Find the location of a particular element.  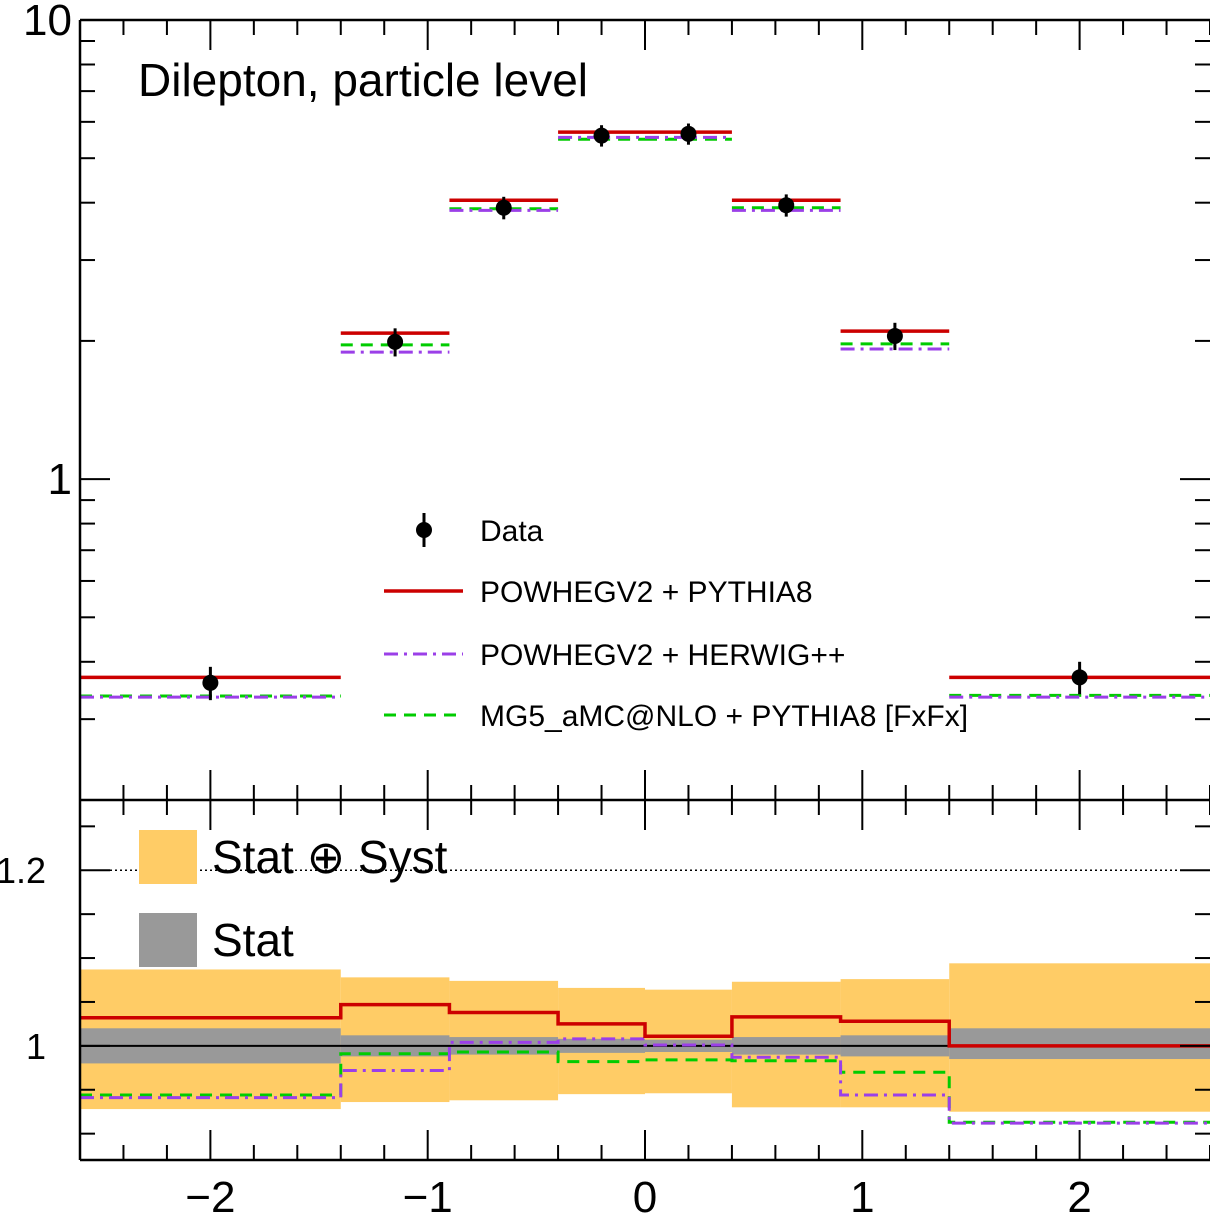

ratio-series-layer is located at coordinates (645, 1063).